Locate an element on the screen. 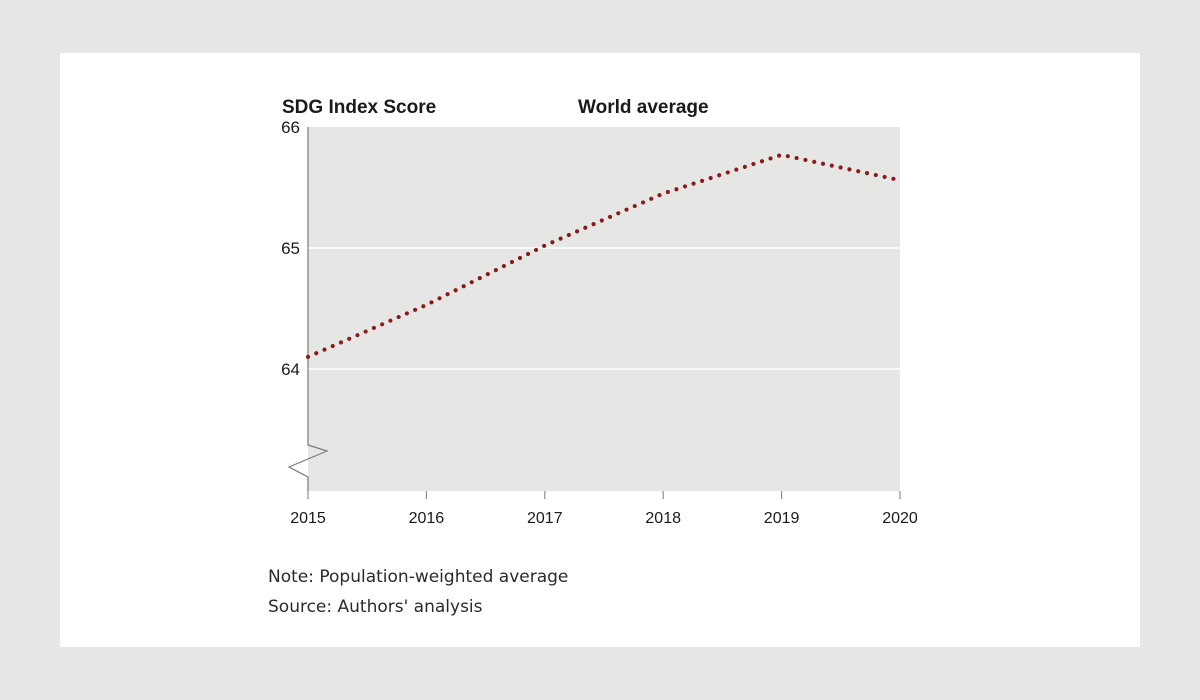  x-tick-label: 2018 is located at coordinates (663, 518).